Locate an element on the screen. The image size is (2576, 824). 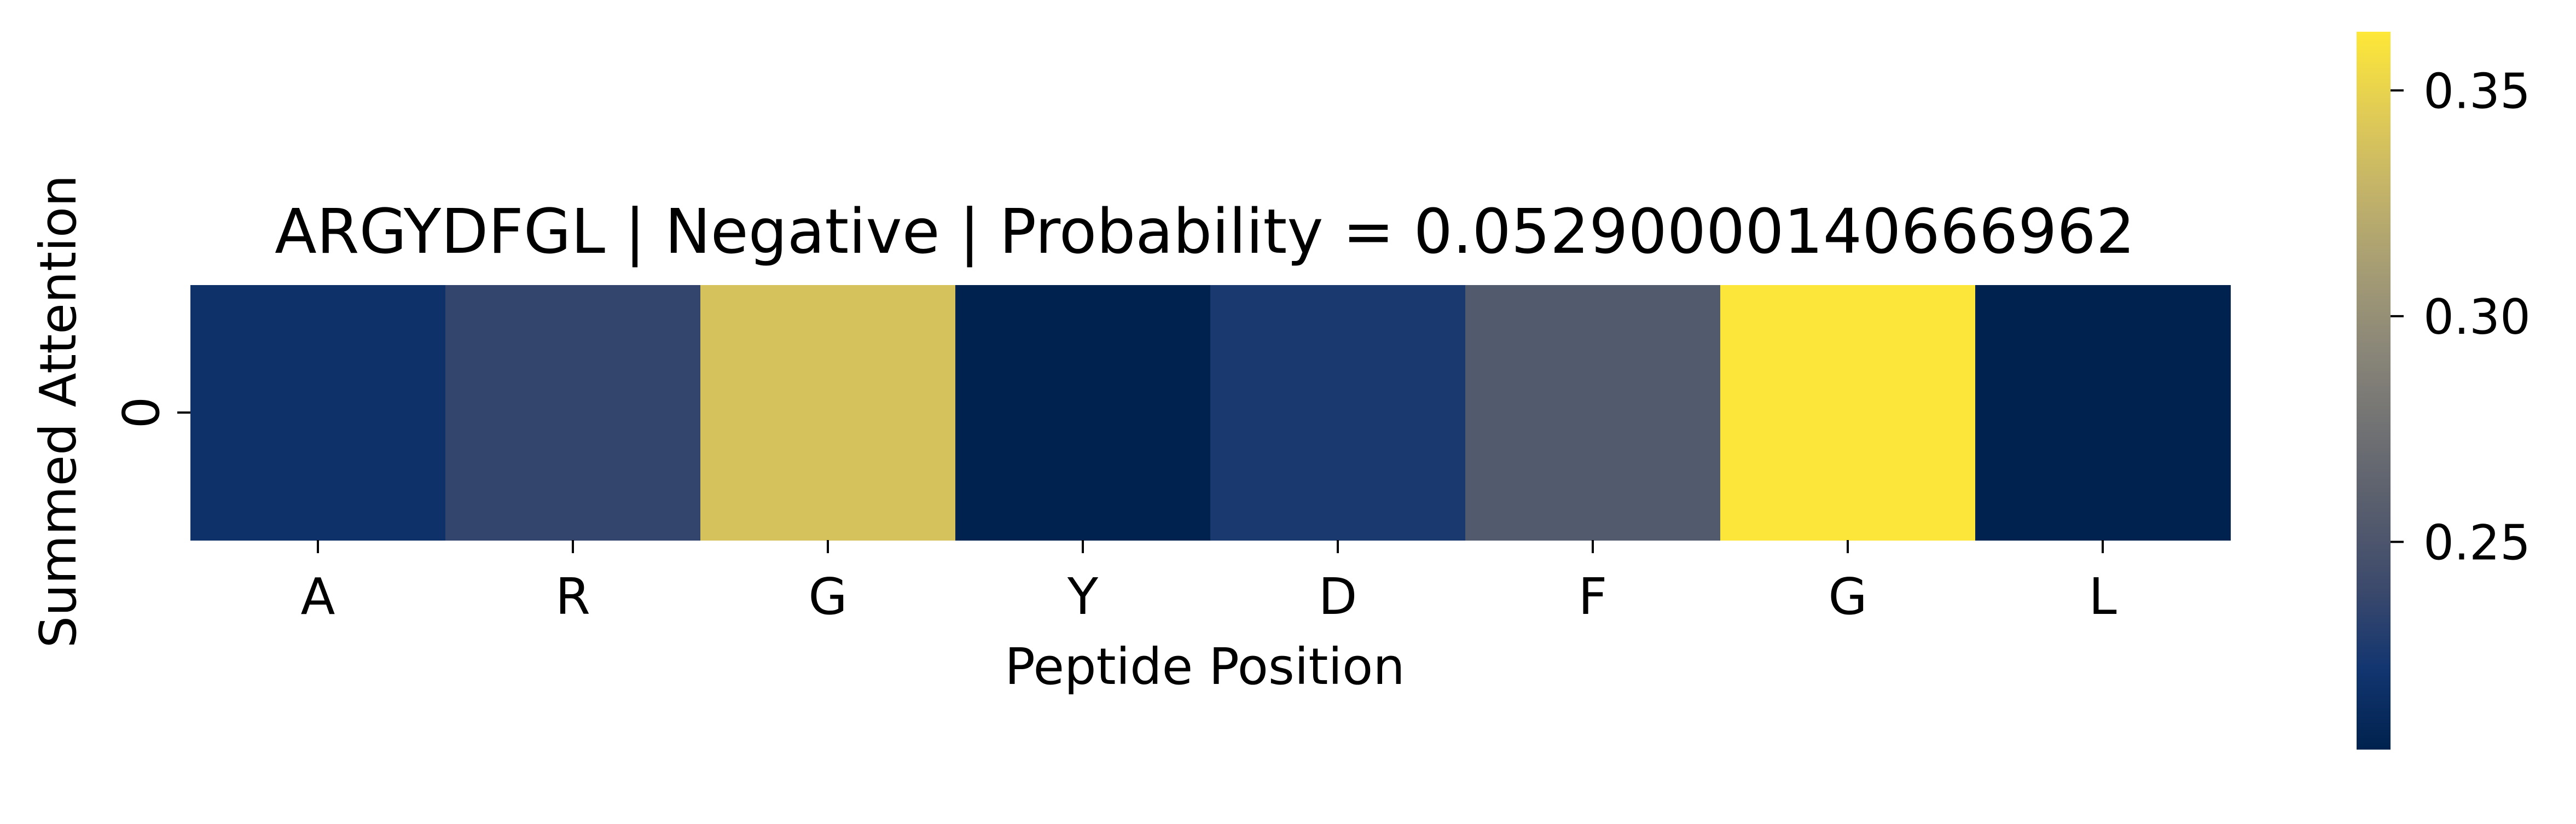
x-tick-label: A is located at coordinates (318, 596).